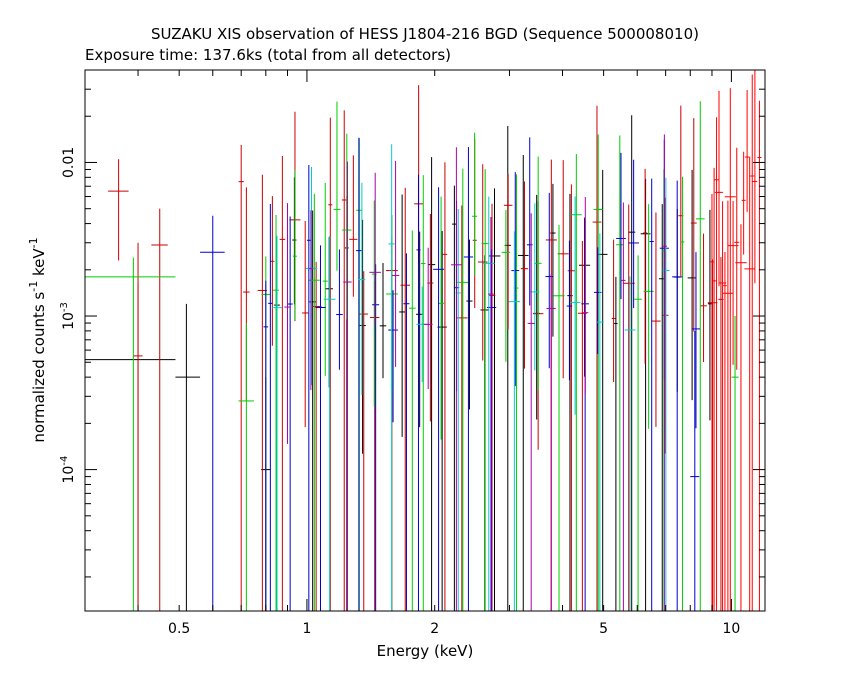  What do you see at coordinates (64, 461) in the screenshot?
I see `y-tick-label-sup: -4` at bounding box center [64, 461].